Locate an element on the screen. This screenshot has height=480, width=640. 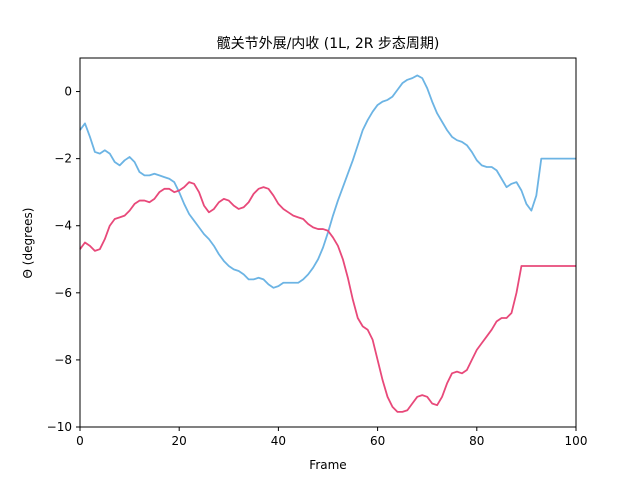
x-tick-label: 60 is located at coordinates (377, 441).